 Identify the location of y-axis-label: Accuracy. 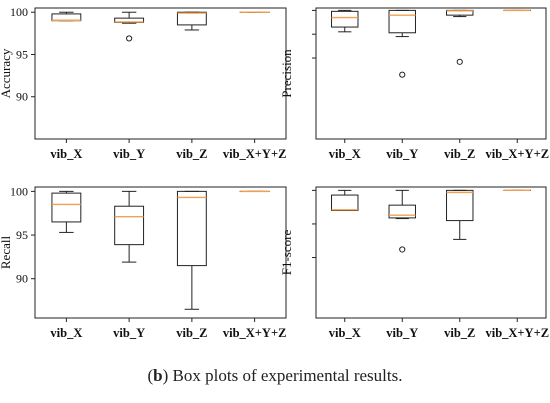
(6, 73).